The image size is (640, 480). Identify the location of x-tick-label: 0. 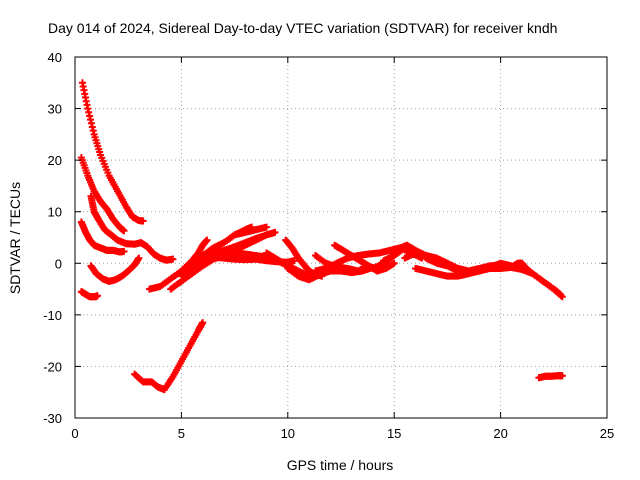
(74, 433).